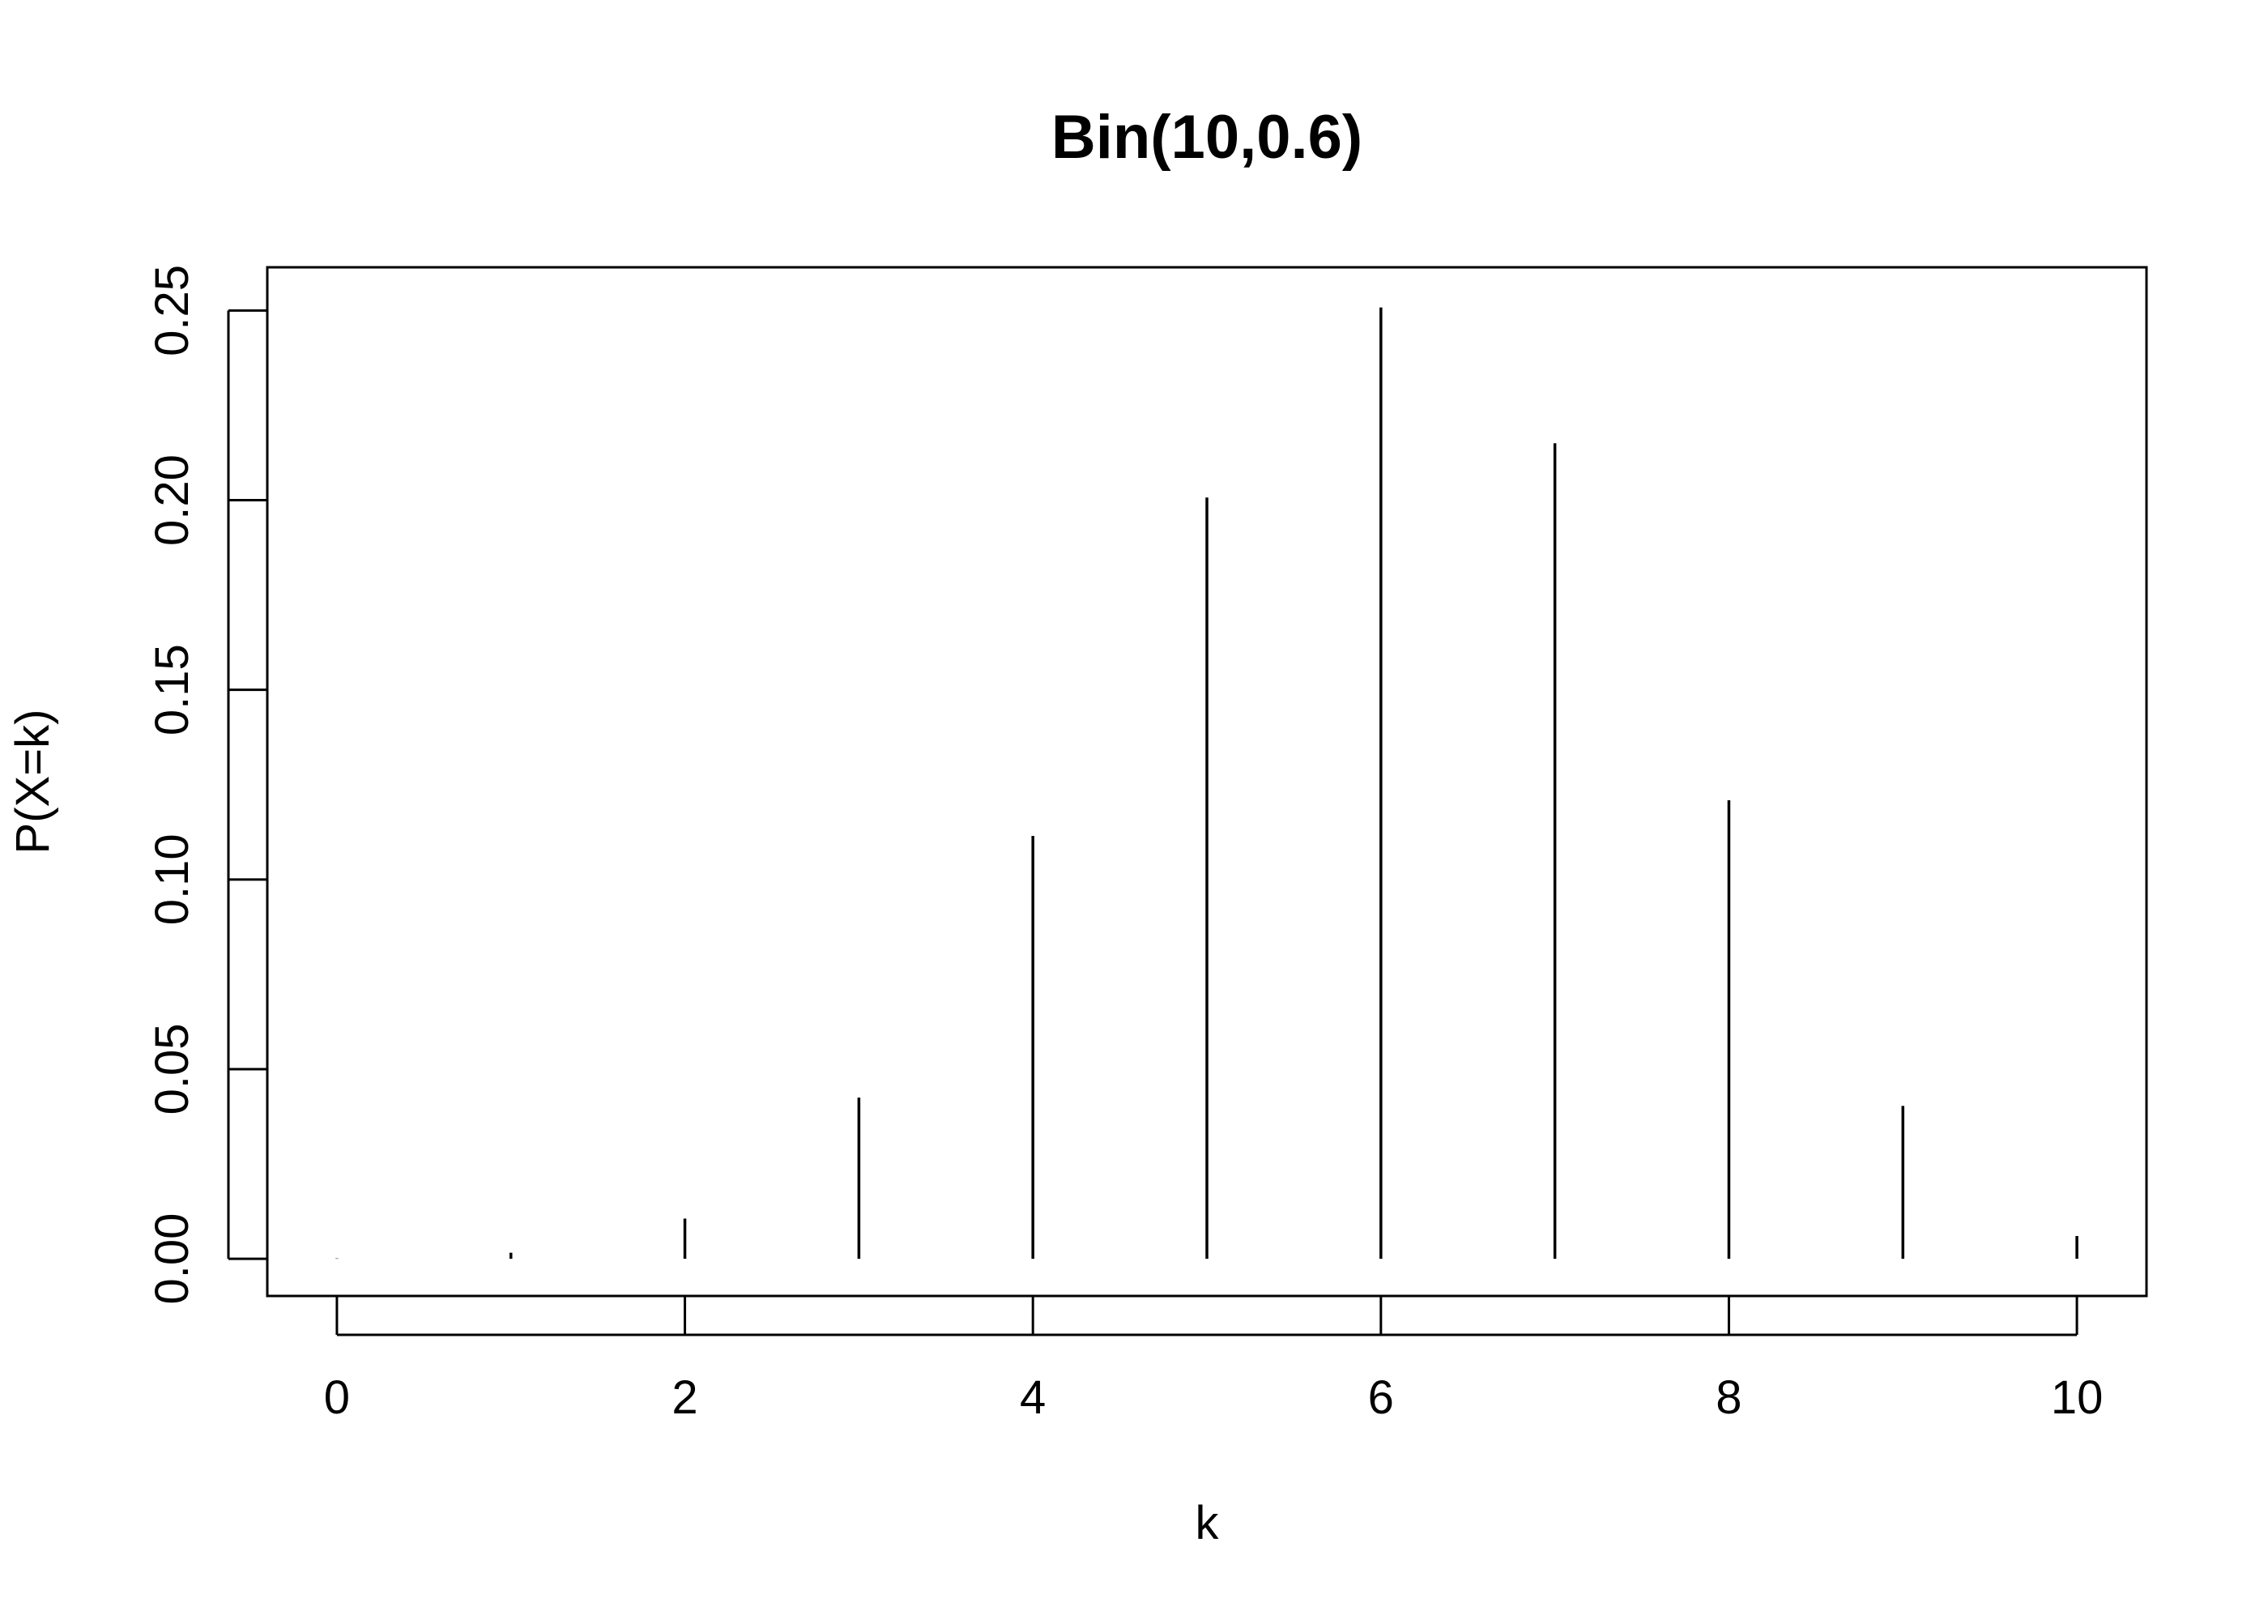  I want to click on x-tick-label: 2, so click(684, 1397).